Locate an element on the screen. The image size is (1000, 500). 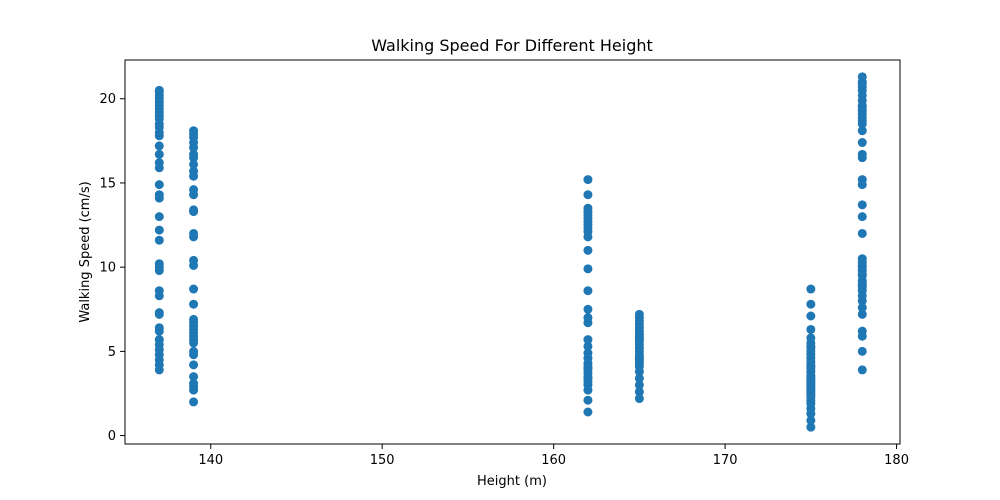
y-axis-label: Walking Speed (cm/s) is located at coordinates (85, 251).